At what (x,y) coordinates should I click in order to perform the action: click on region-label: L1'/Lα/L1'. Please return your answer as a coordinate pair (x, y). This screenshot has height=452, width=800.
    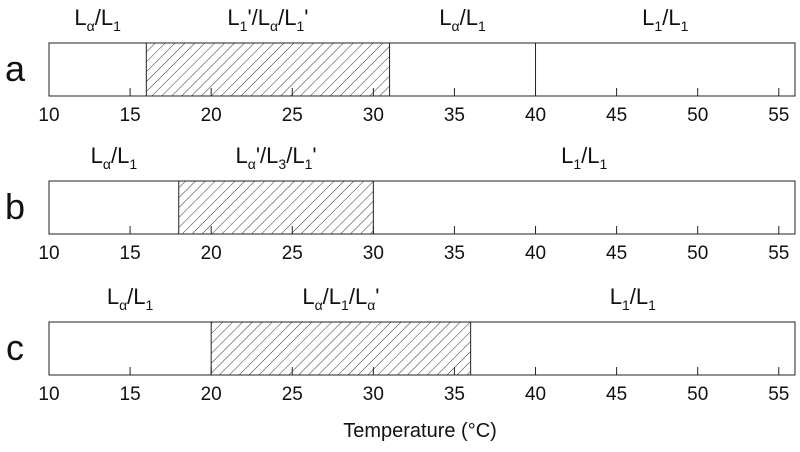
    Looking at the image, I should click on (267, 19).